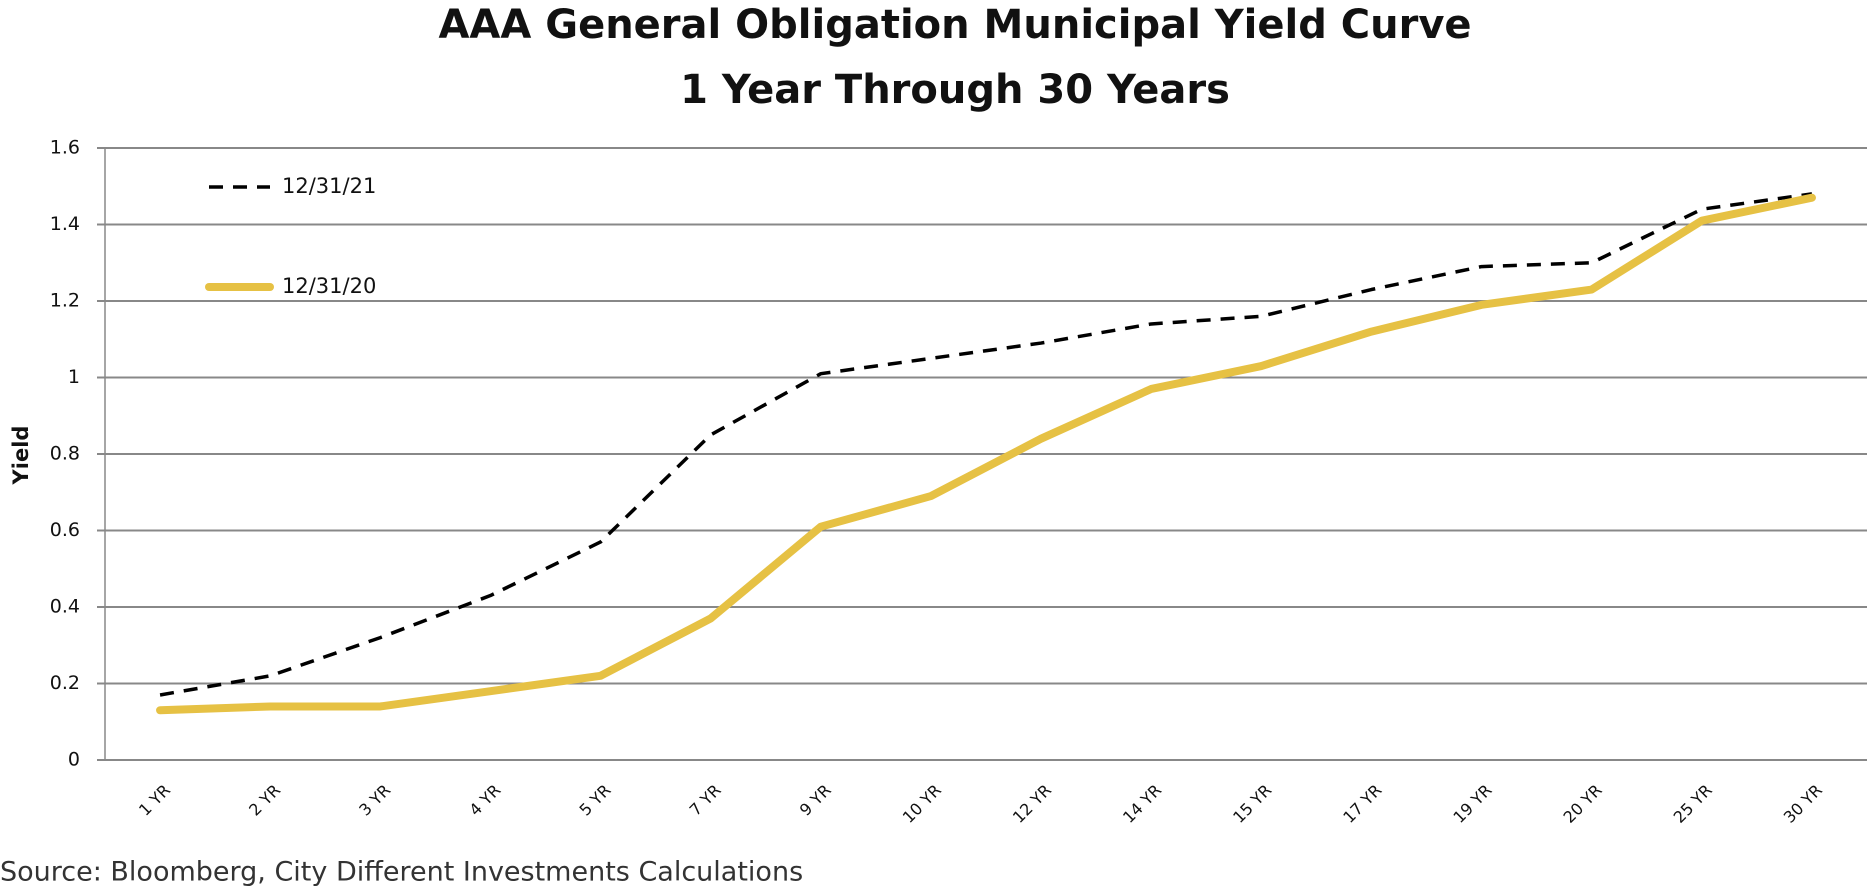 Image resolution: width=1869 pixels, height=890 pixels. Describe the element at coordinates (1803, 804) in the screenshot. I see `x-tick-label: 30 YR` at that location.